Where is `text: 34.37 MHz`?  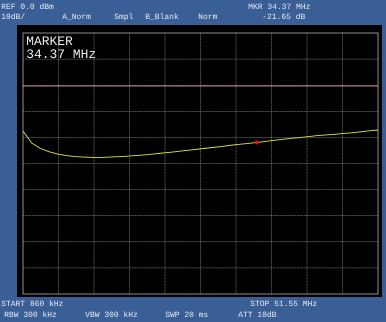
text: 34.37 MHz is located at coordinates (61, 53).